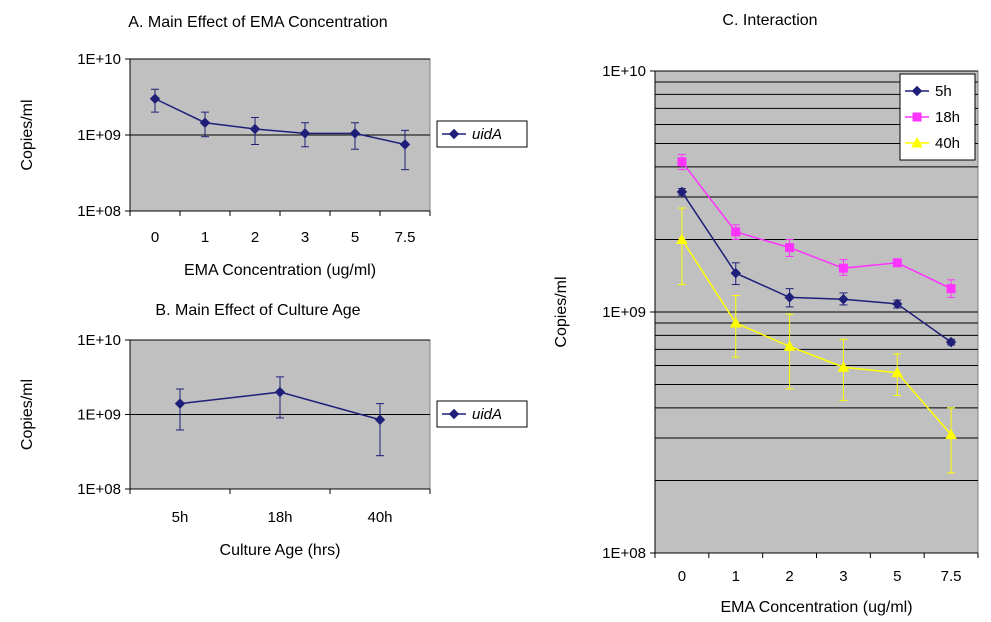 Image resolution: width=991 pixels, height=622 pixels. What do you see at coordinates (180, 517) in the screenshot?
I see `x-tick-label: 5h` at bounding box center [180, 517].